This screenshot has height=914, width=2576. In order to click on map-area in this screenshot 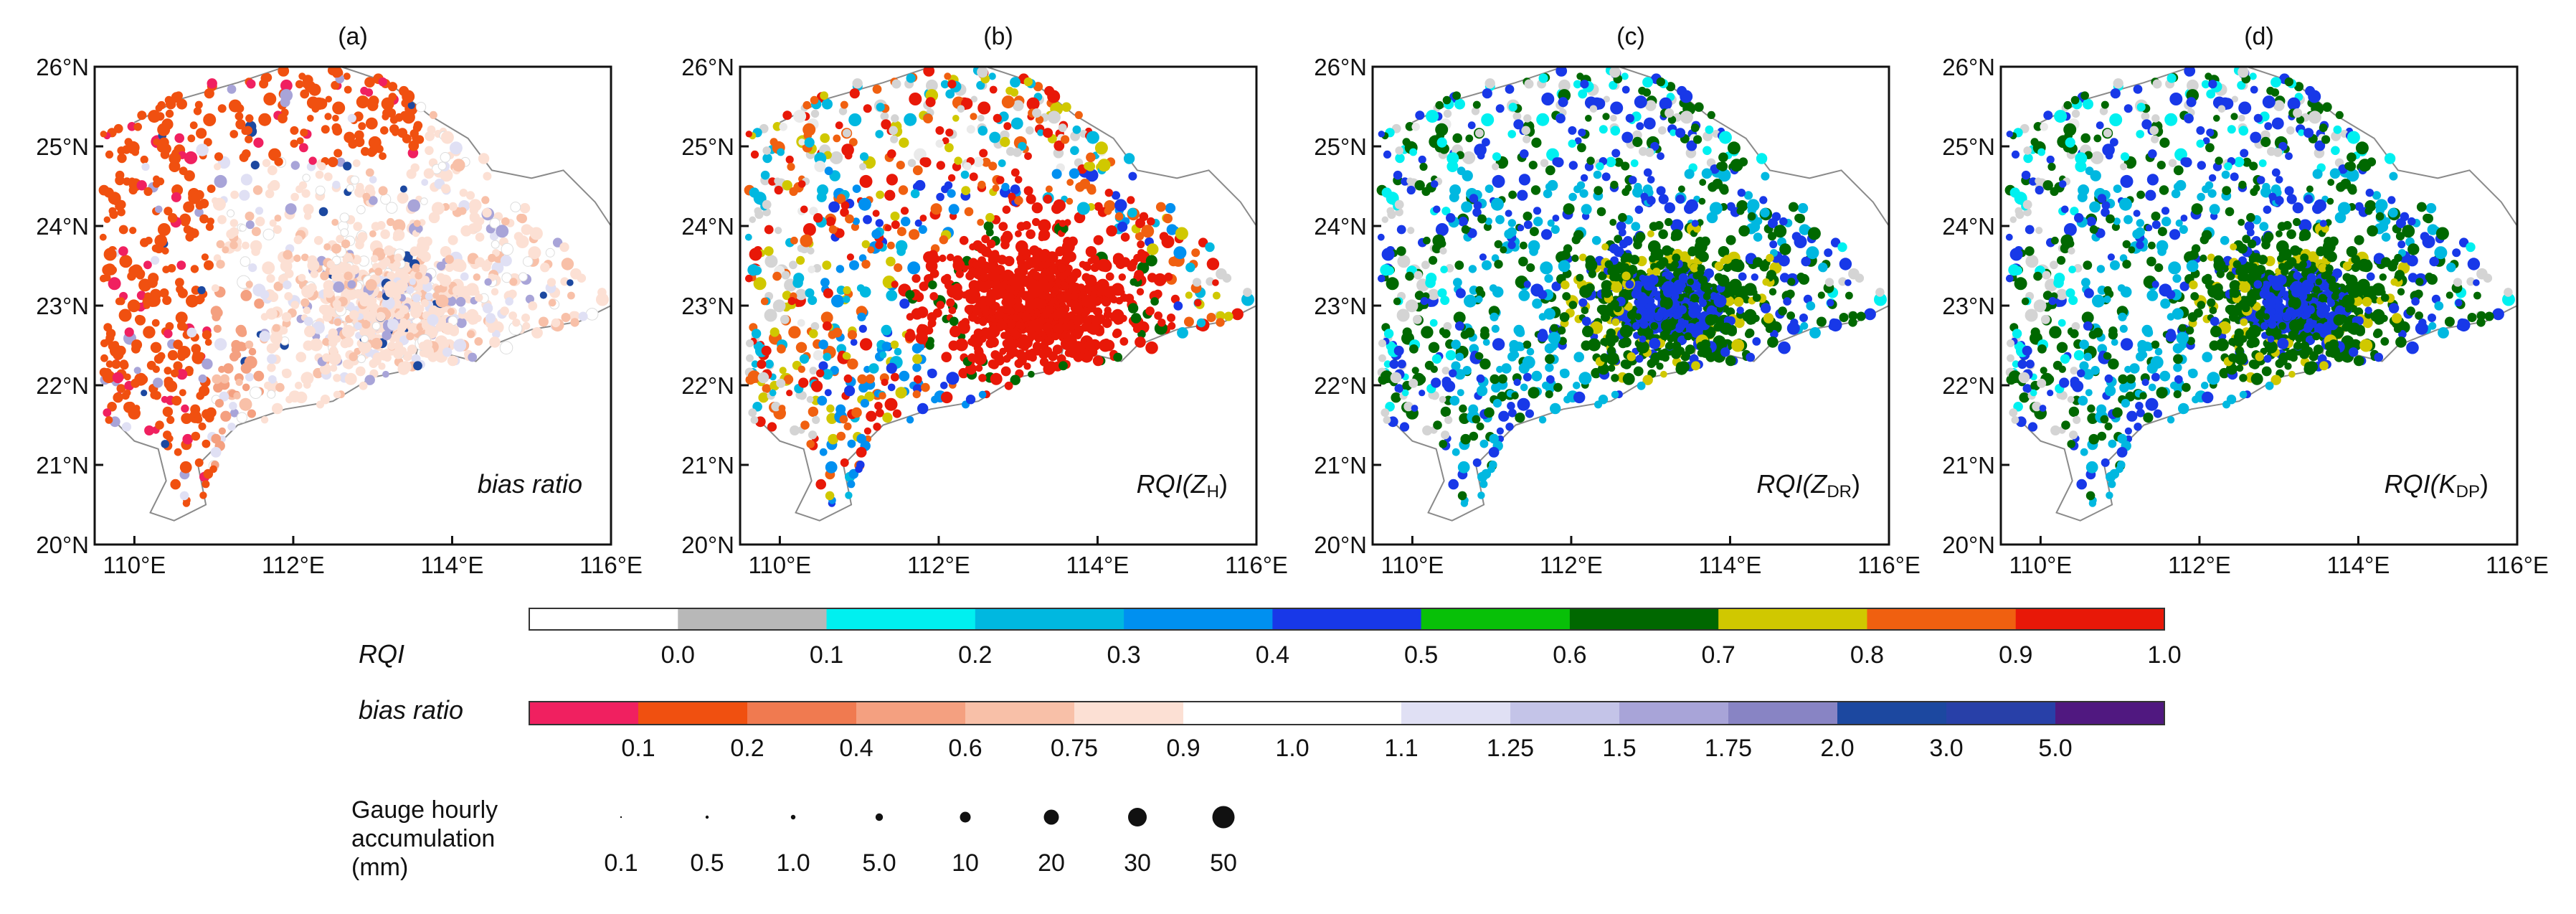, I will do `click(1632, 295)`.